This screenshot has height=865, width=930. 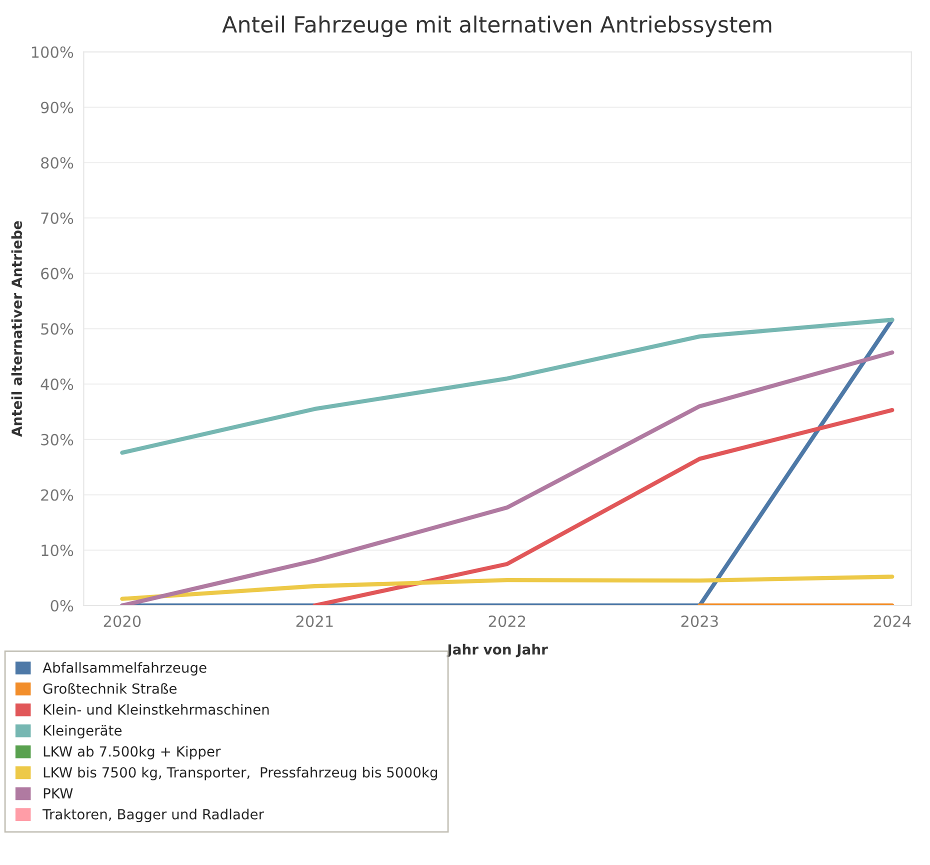 I want to click on legend-label: LKW ab 7.500kg + Kipper, so click(x=132, y=753).